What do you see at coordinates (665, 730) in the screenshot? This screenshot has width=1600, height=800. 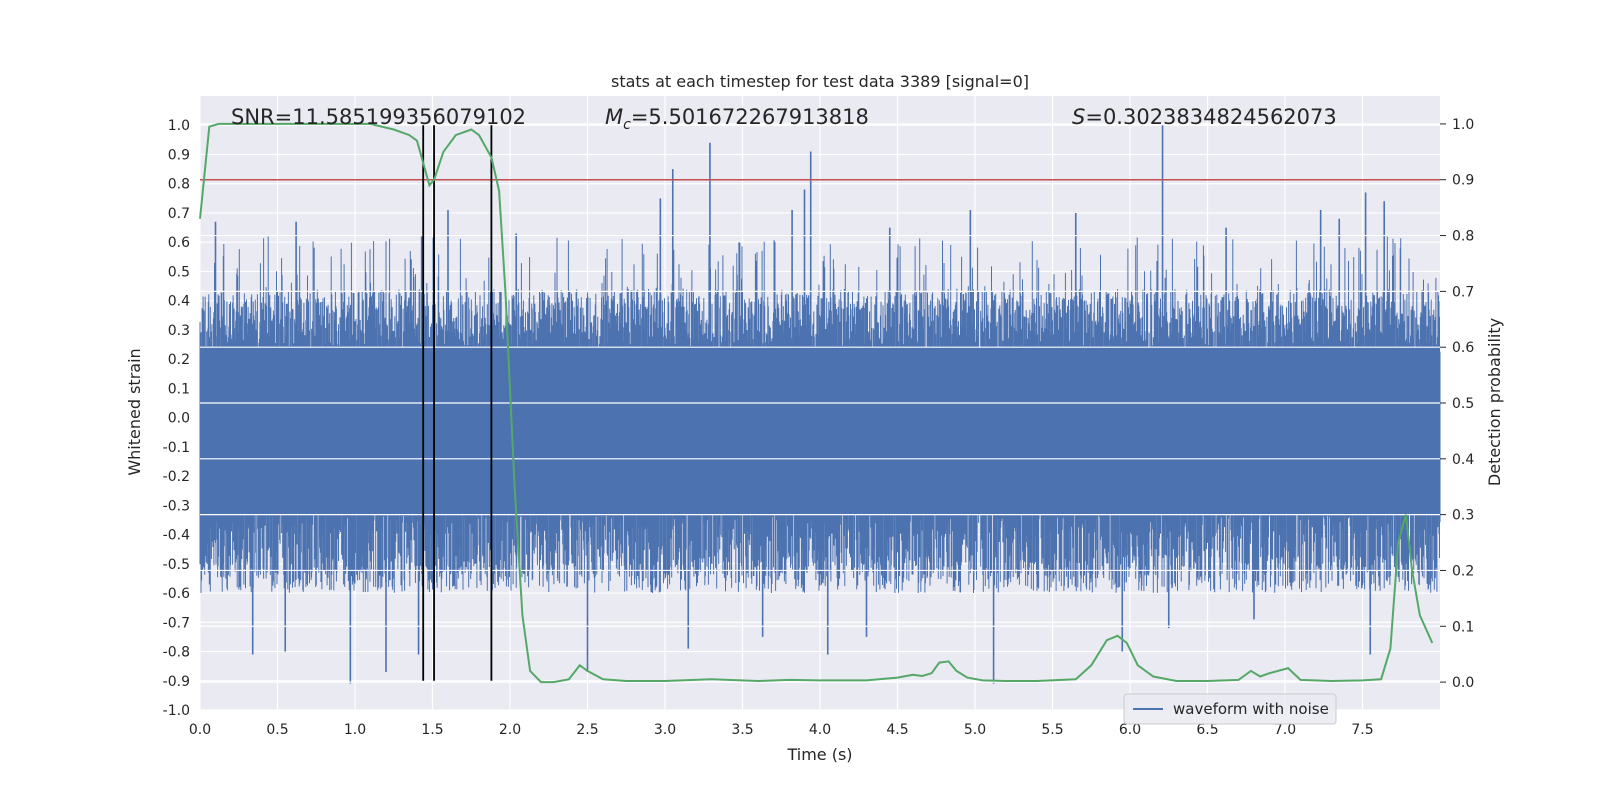 I see `x-tick-label: 3.0` at bounding box center [665, 730].